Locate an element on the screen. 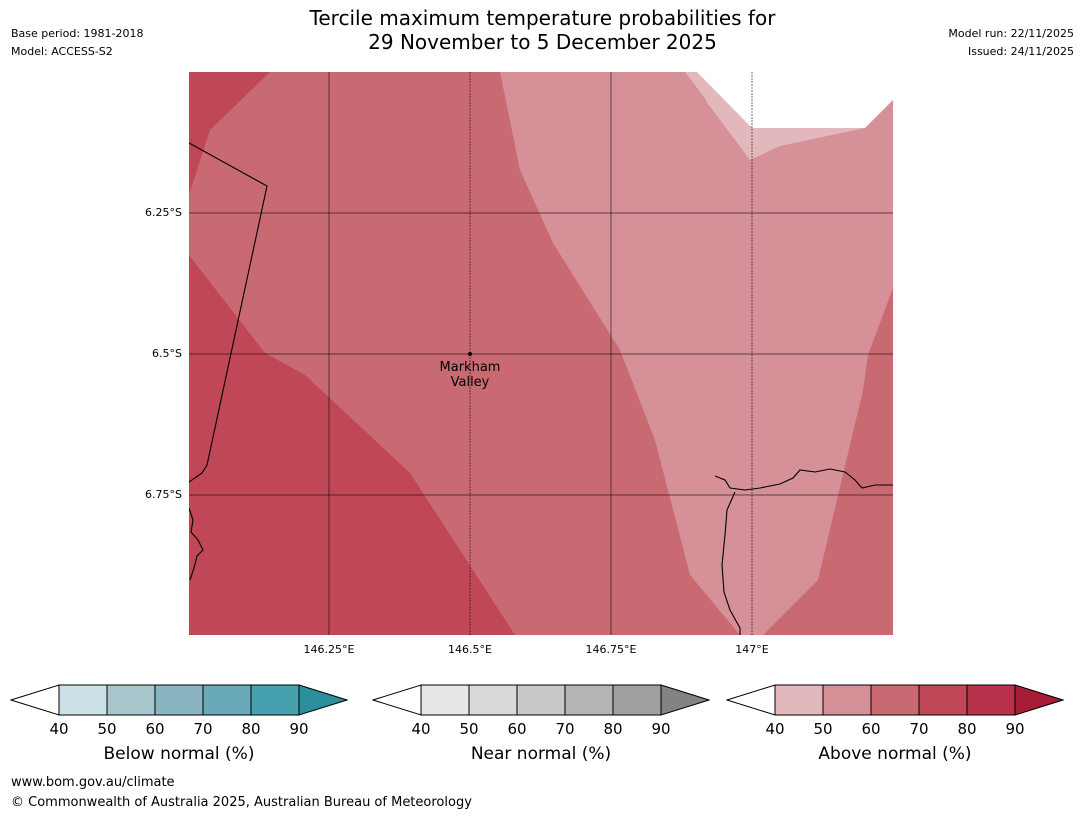  legend-caption: Below normal (%) is located at coordinates (179, 754).